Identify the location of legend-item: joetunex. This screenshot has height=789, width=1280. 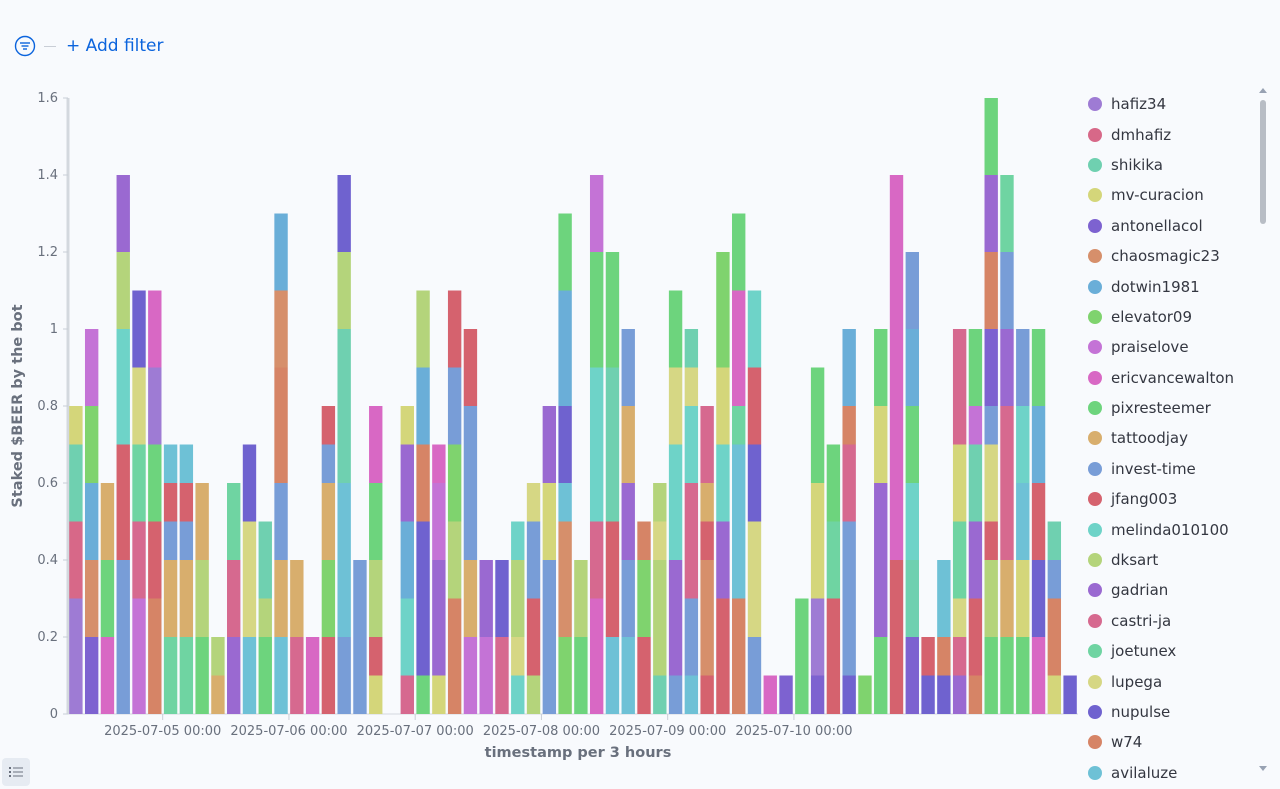
(1168, 651).